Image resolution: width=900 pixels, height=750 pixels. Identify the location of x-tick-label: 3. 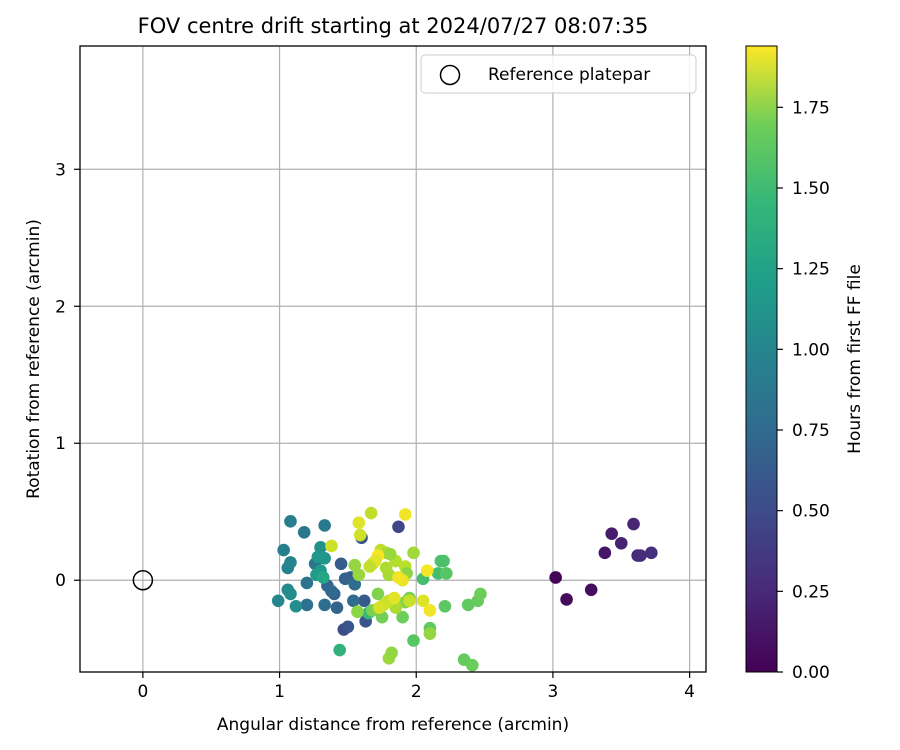
(553, 692).